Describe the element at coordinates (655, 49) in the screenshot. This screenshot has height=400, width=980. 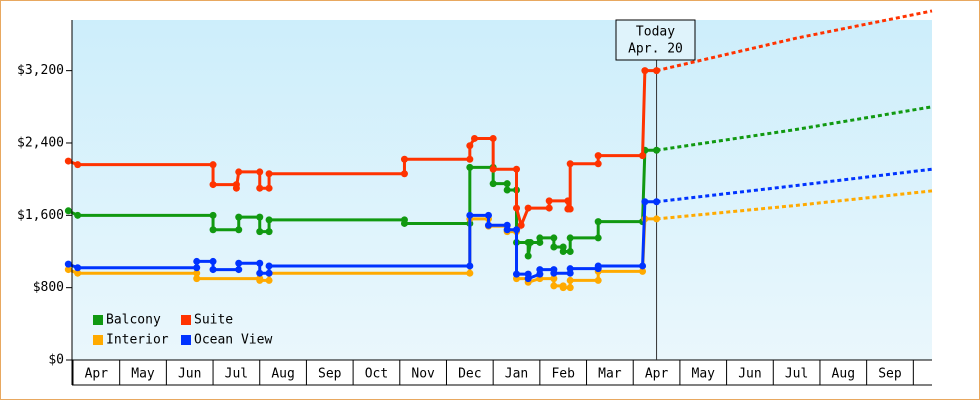
I see `today-date: Apr. 20` at that location.